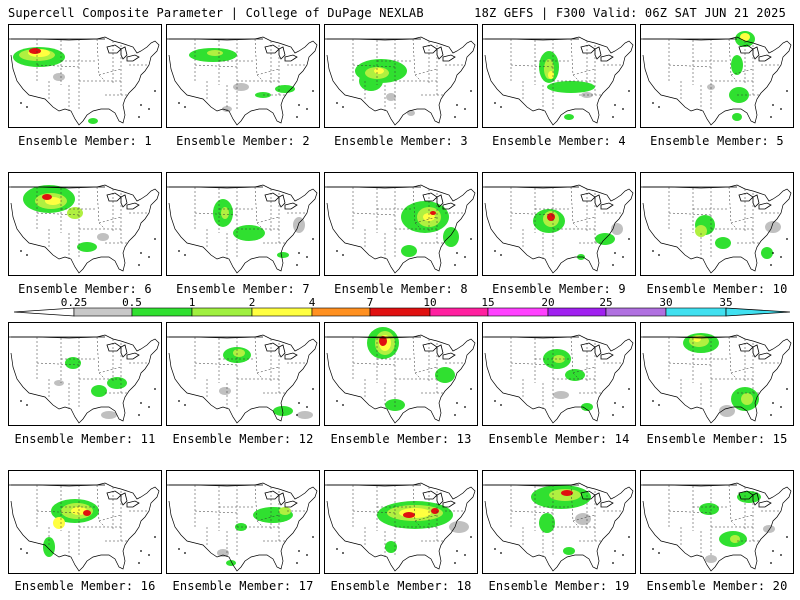 The image size is (800, 600). I want to click on ensemble-member-caption: Ensemble Member: 16, so click(85, 586).